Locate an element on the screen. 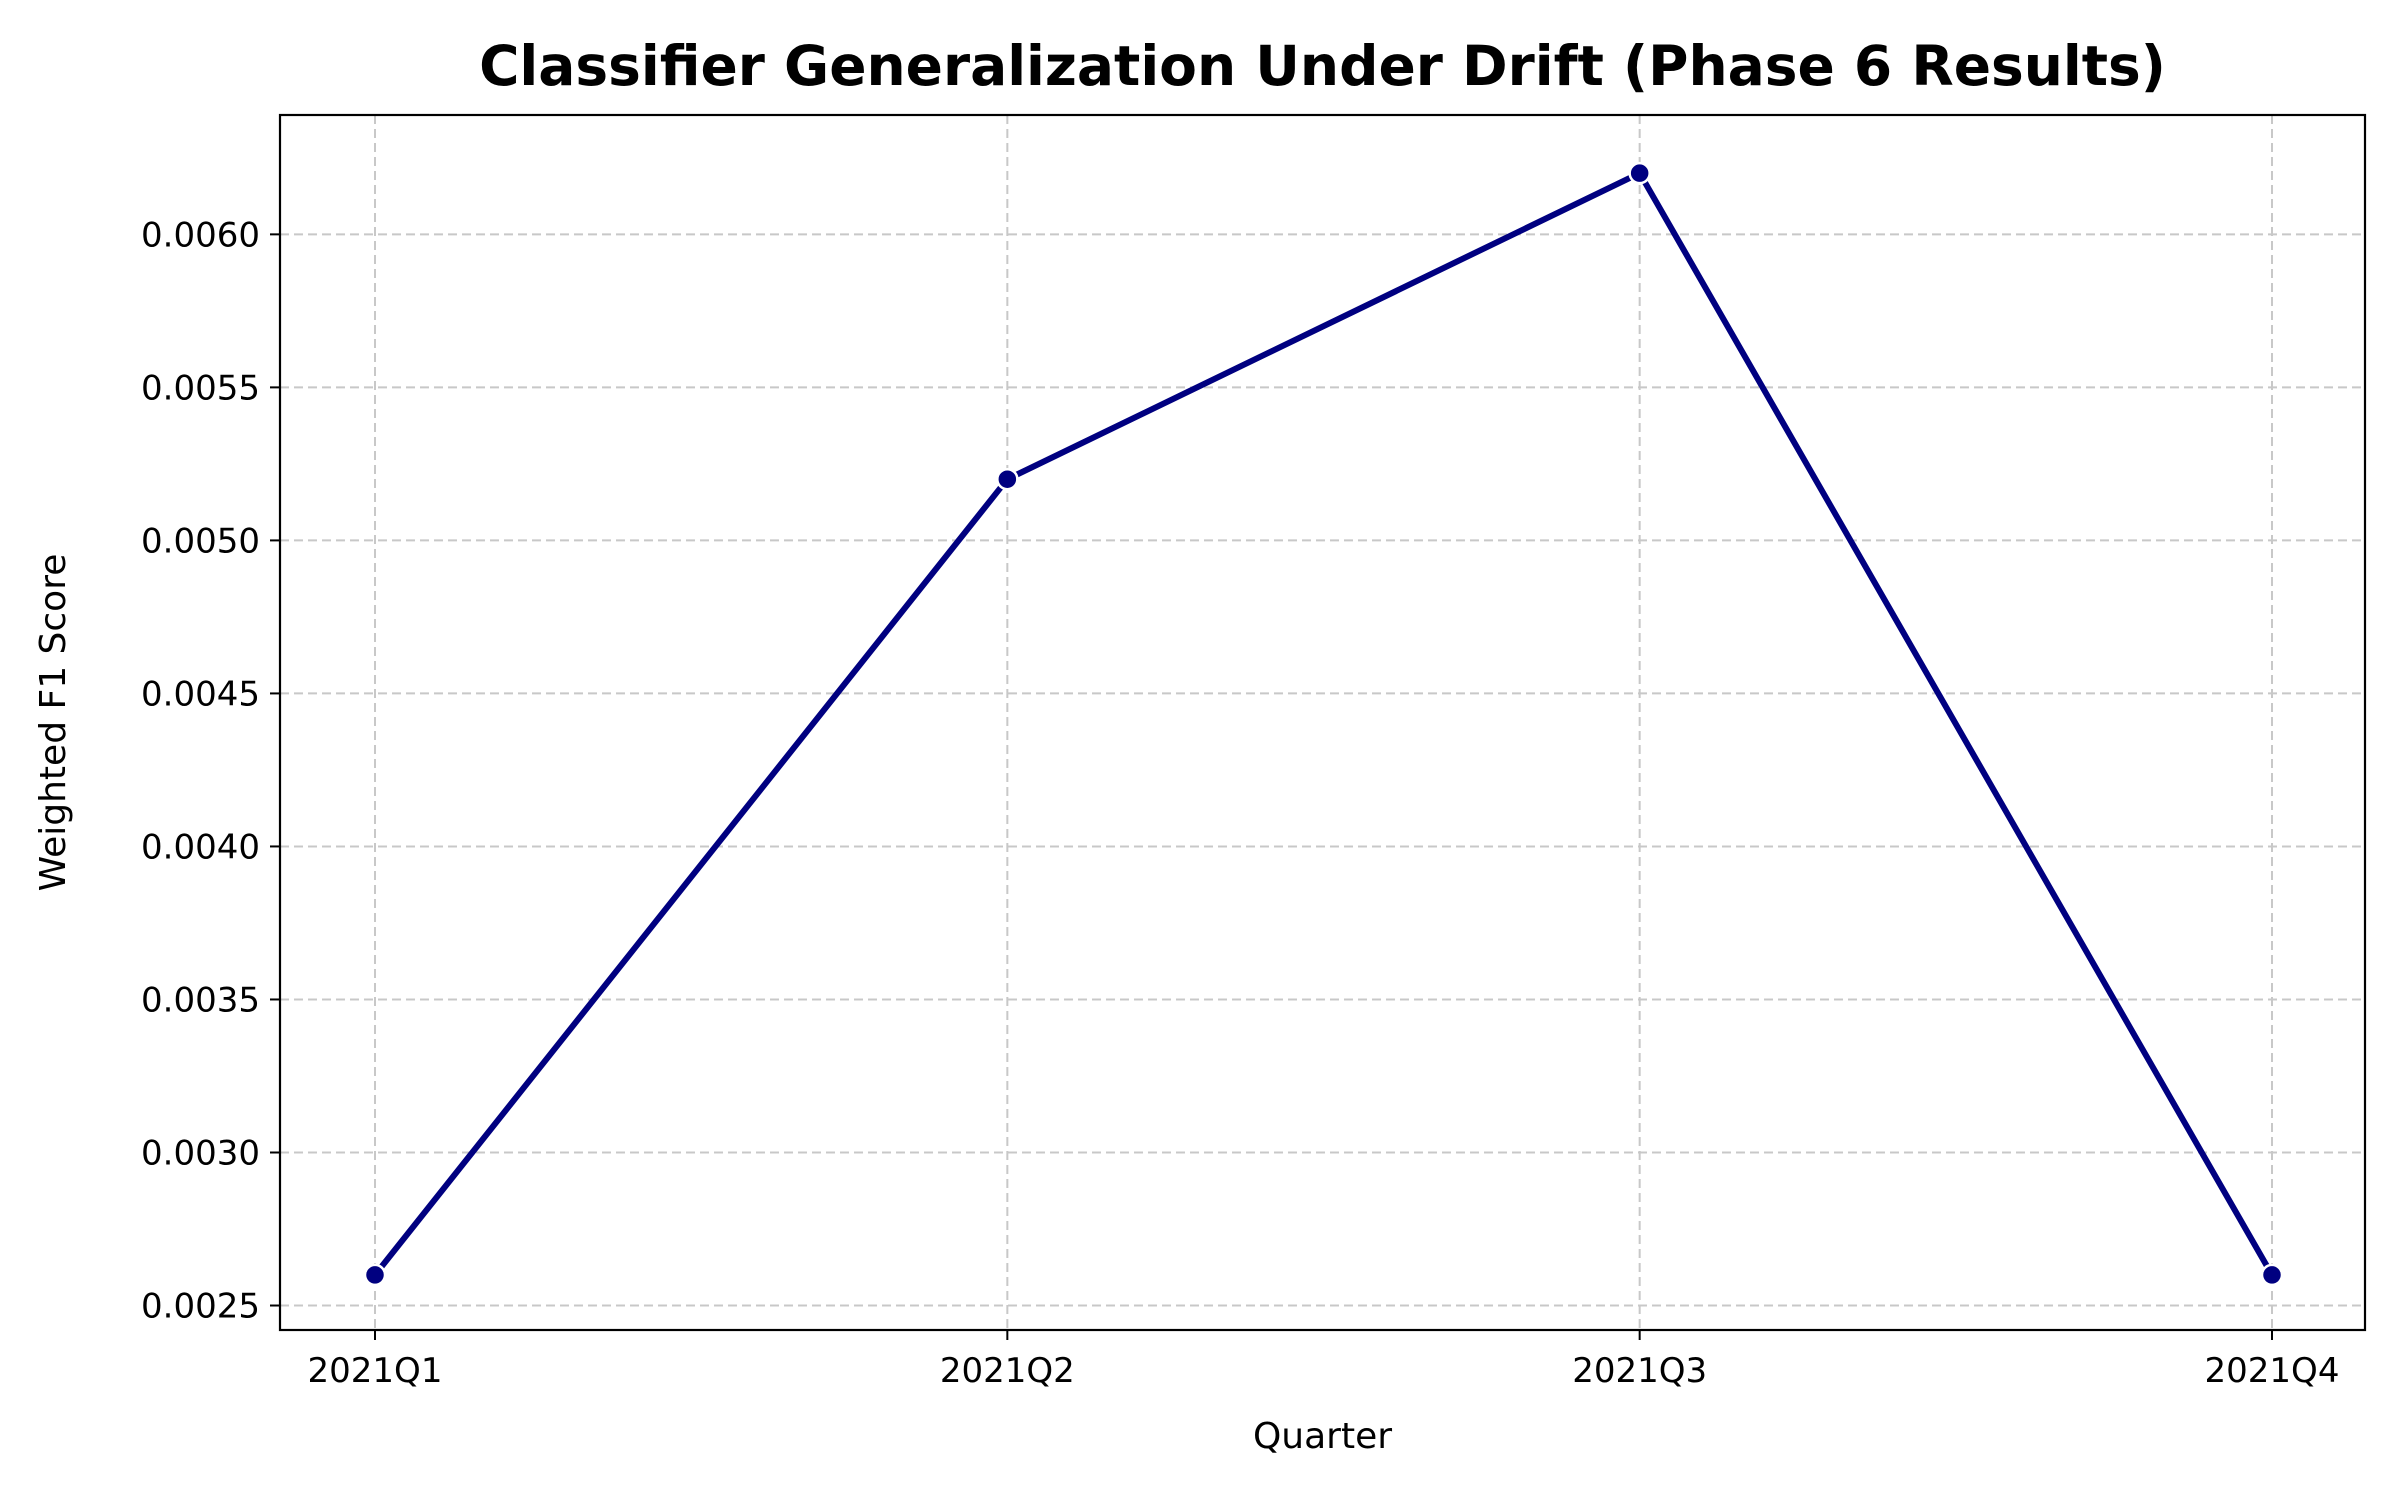  y-tick-label: 0.0055 is located at coordinates (200, 388).